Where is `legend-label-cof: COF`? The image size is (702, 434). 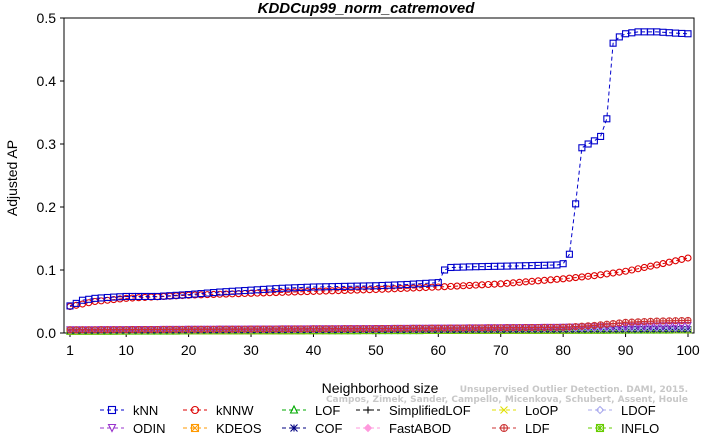 legend-label-cof: COF is located at coordinates (329, 427).